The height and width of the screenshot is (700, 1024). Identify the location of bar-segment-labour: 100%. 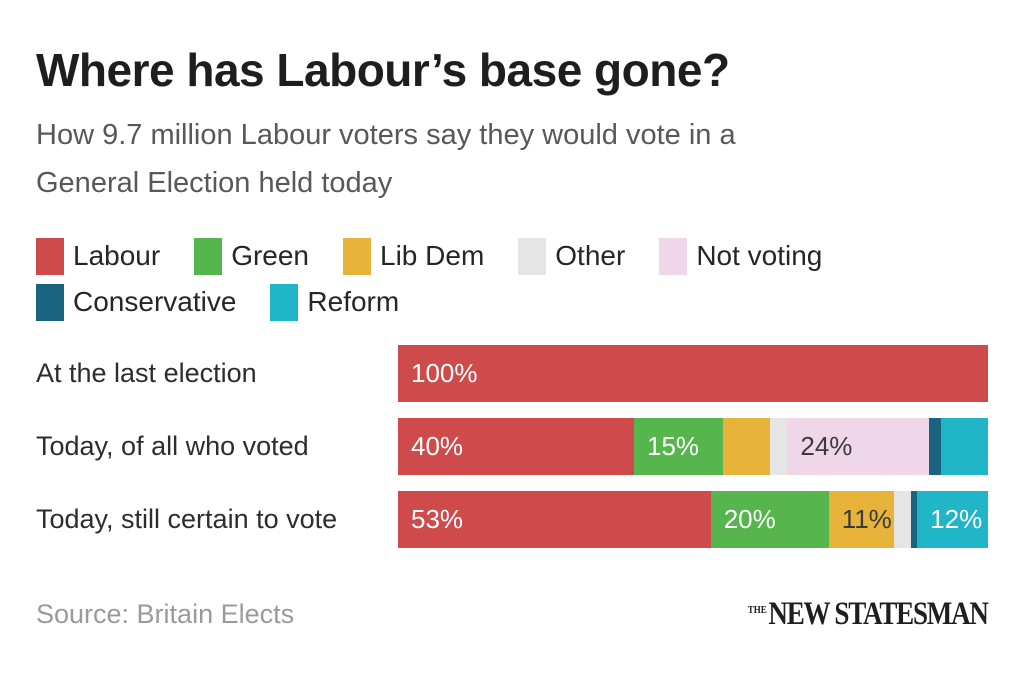
(693, 373).